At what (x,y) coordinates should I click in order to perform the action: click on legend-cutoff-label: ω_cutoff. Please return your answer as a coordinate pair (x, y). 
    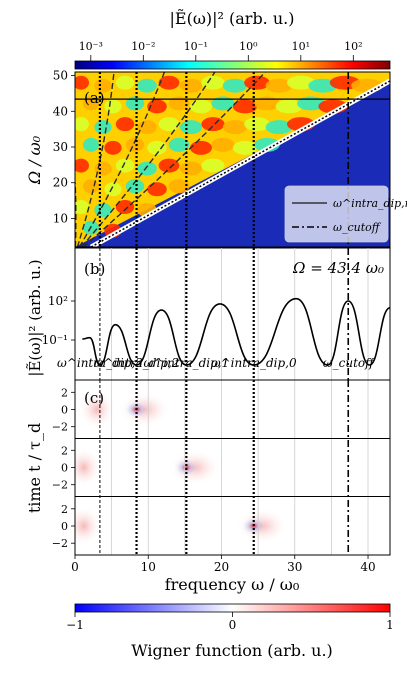
    Looking at the image, I should click on (357, 227).